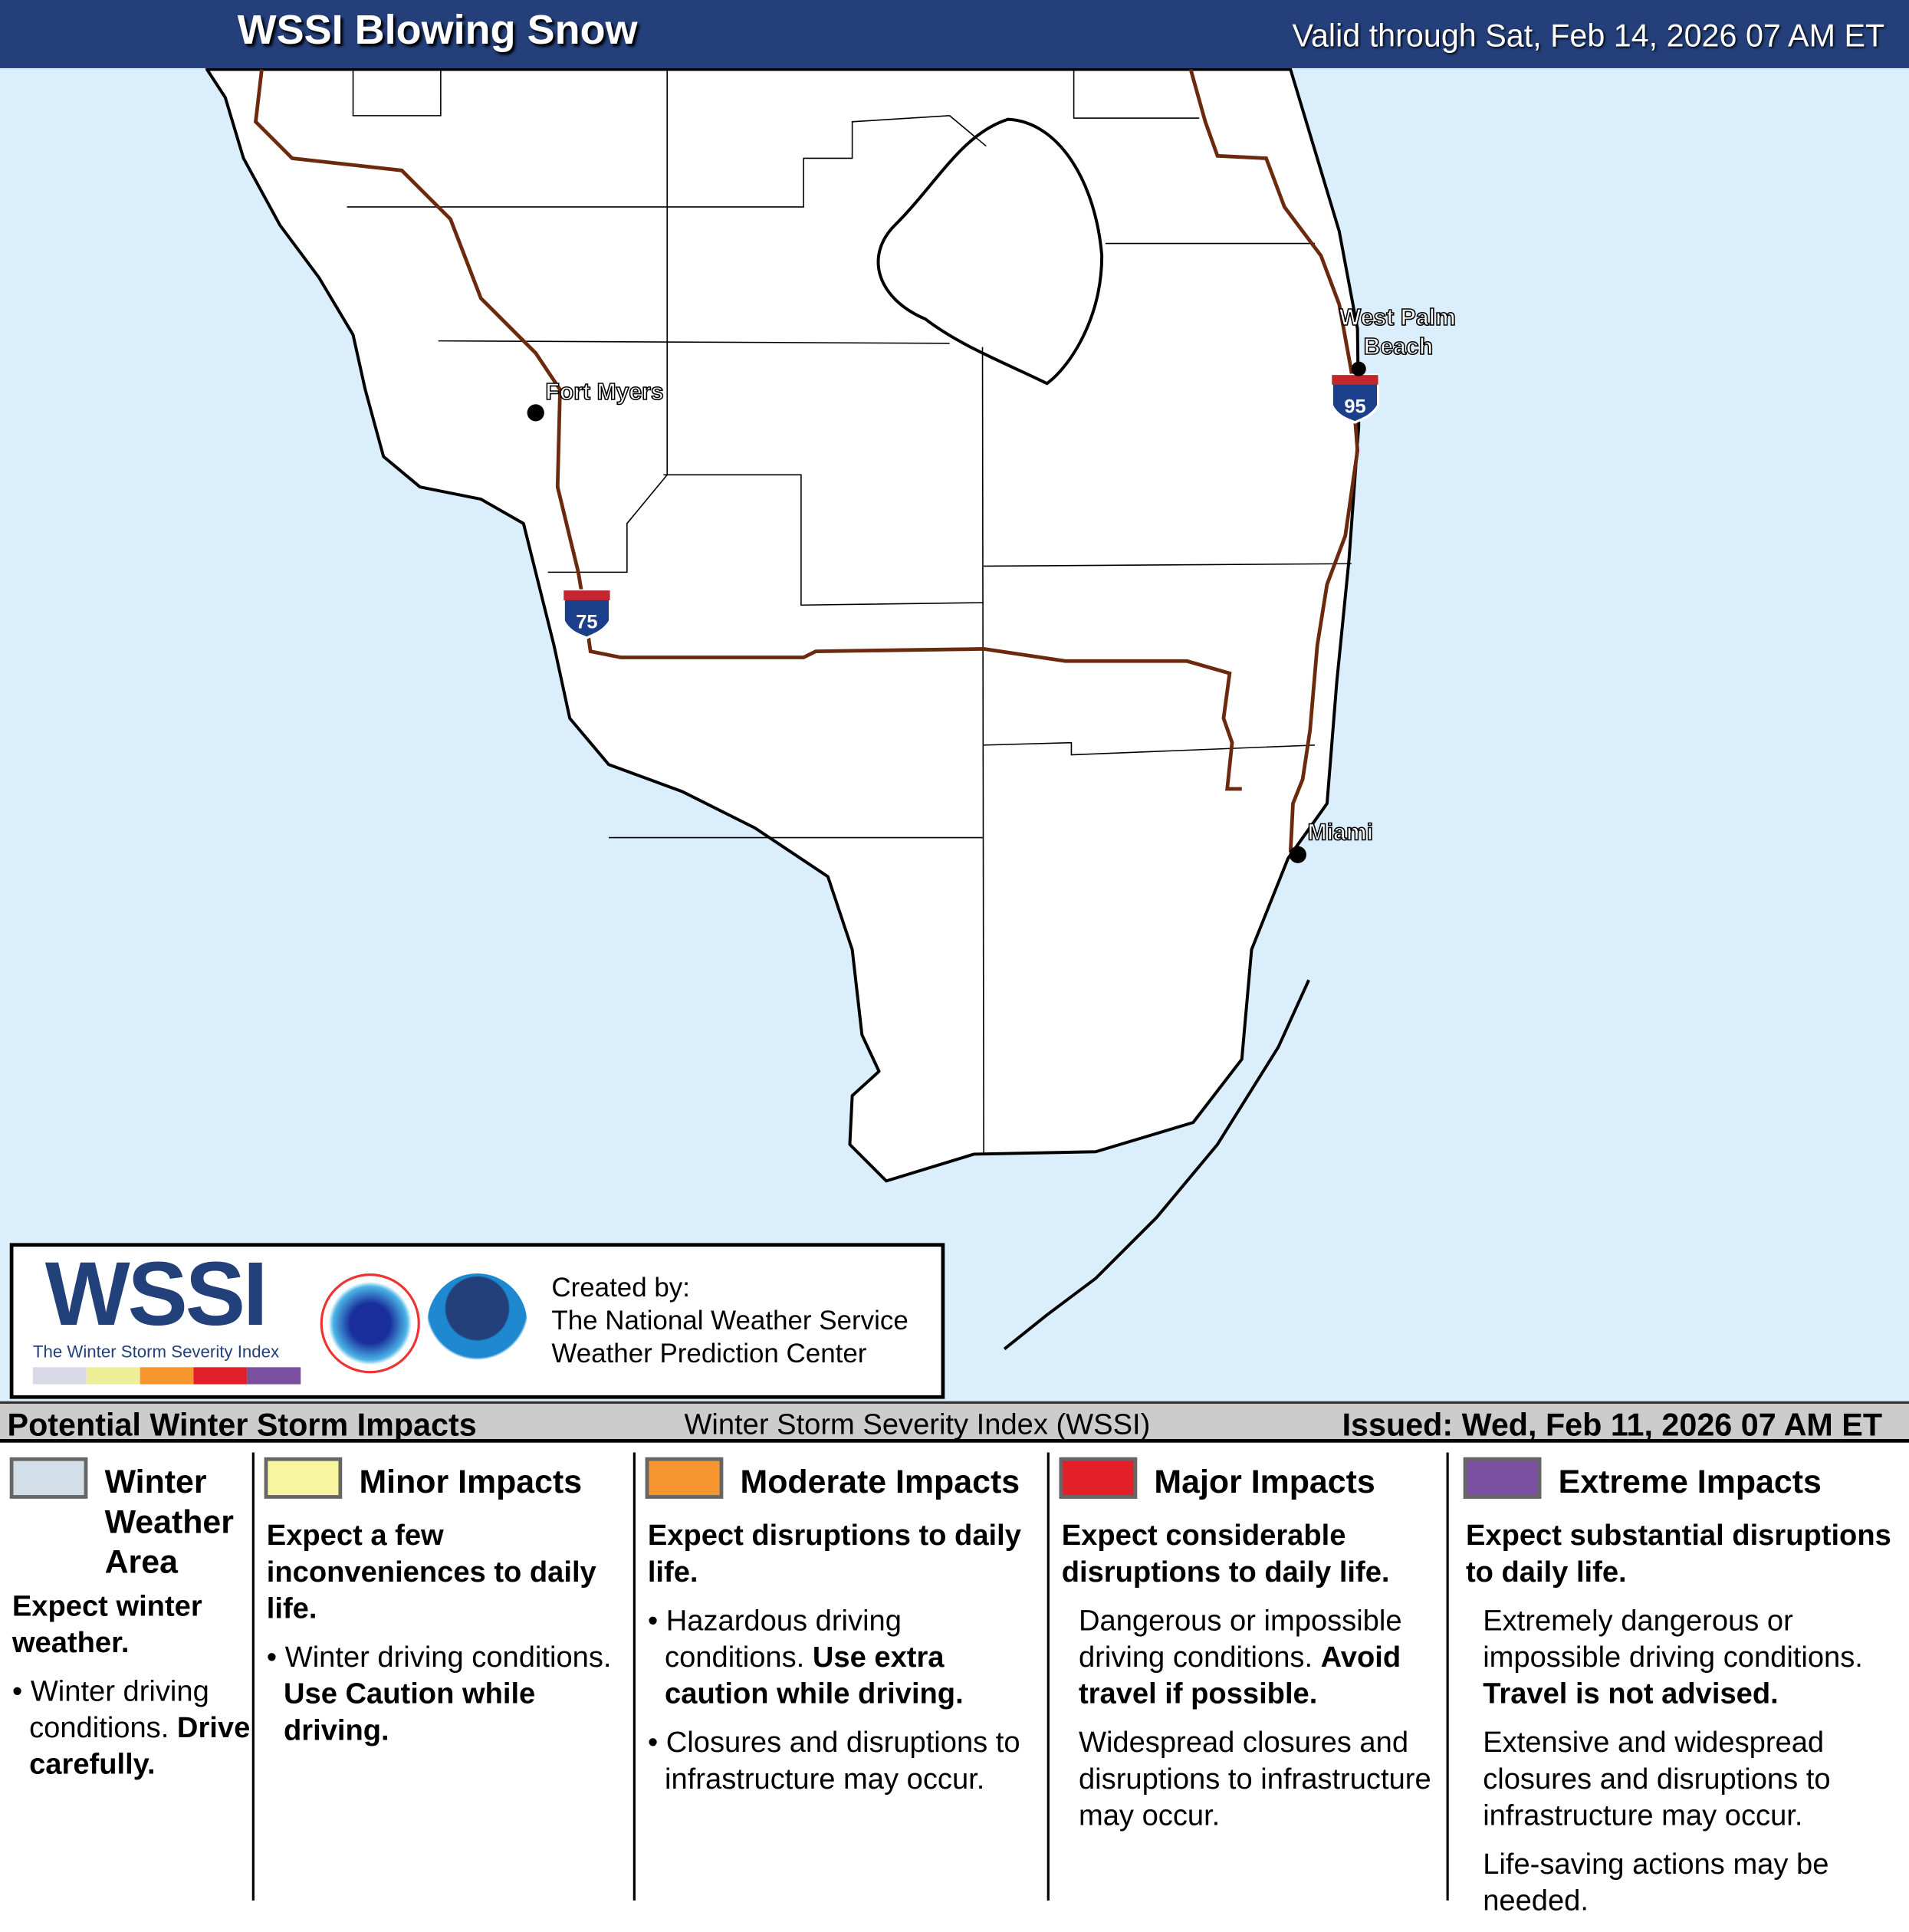 The image size is (1909, 1932). What do you see at coordinates (1297, 854) in the screenshot?
I see `miami-dot` at bounding box center [1297, 854].